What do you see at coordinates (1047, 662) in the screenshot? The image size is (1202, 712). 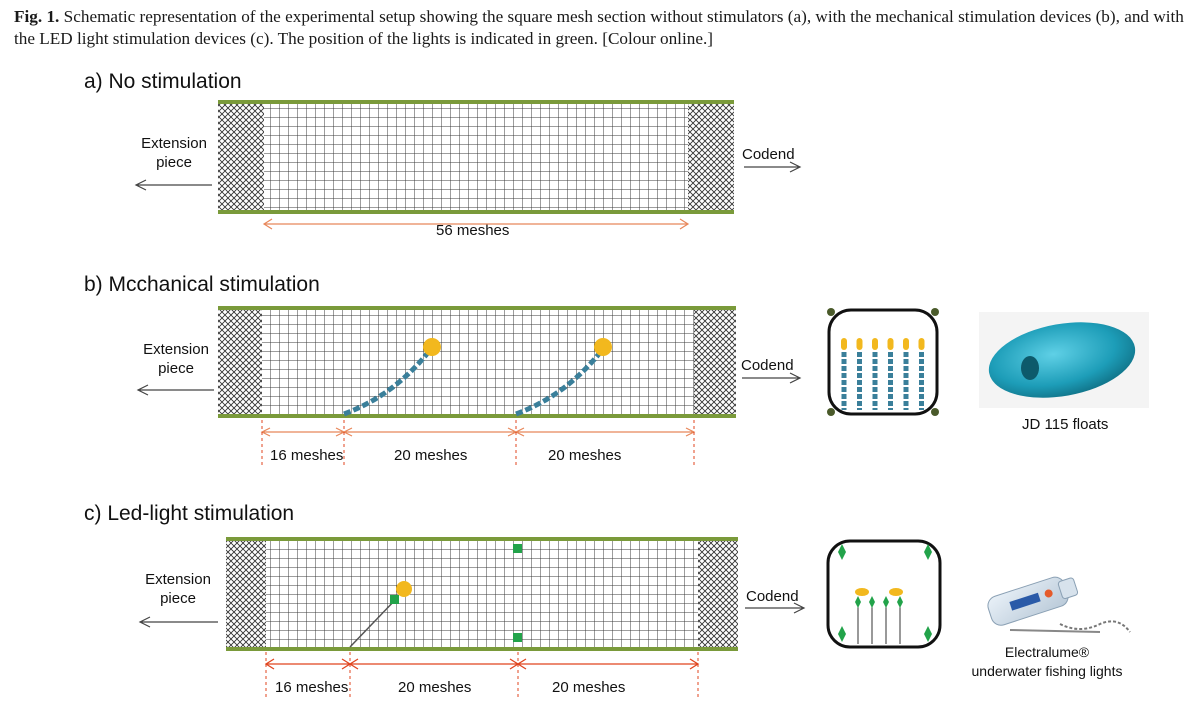 I see `panel-c-photo-caption: Electralume® underwater fishing lights` at bounding box center [1047, 662].